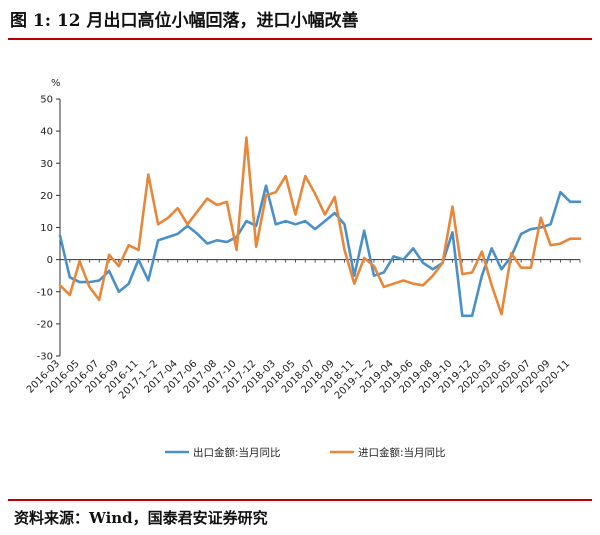 This screenshot has width=600, height=535. I want to click on chart-legend: 出口金额:当月同比 进口金额:当月同比, so click(305, 452).